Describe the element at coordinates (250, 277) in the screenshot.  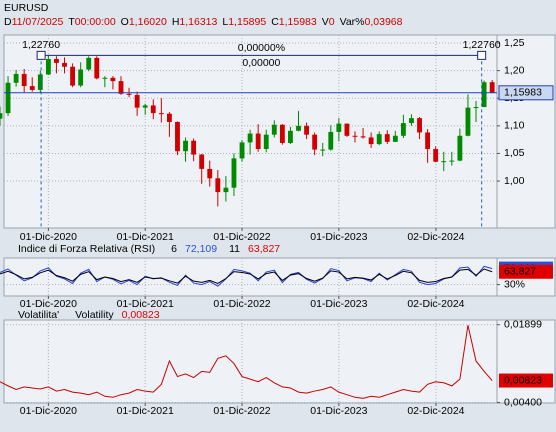
I see `plot-area` at that location.